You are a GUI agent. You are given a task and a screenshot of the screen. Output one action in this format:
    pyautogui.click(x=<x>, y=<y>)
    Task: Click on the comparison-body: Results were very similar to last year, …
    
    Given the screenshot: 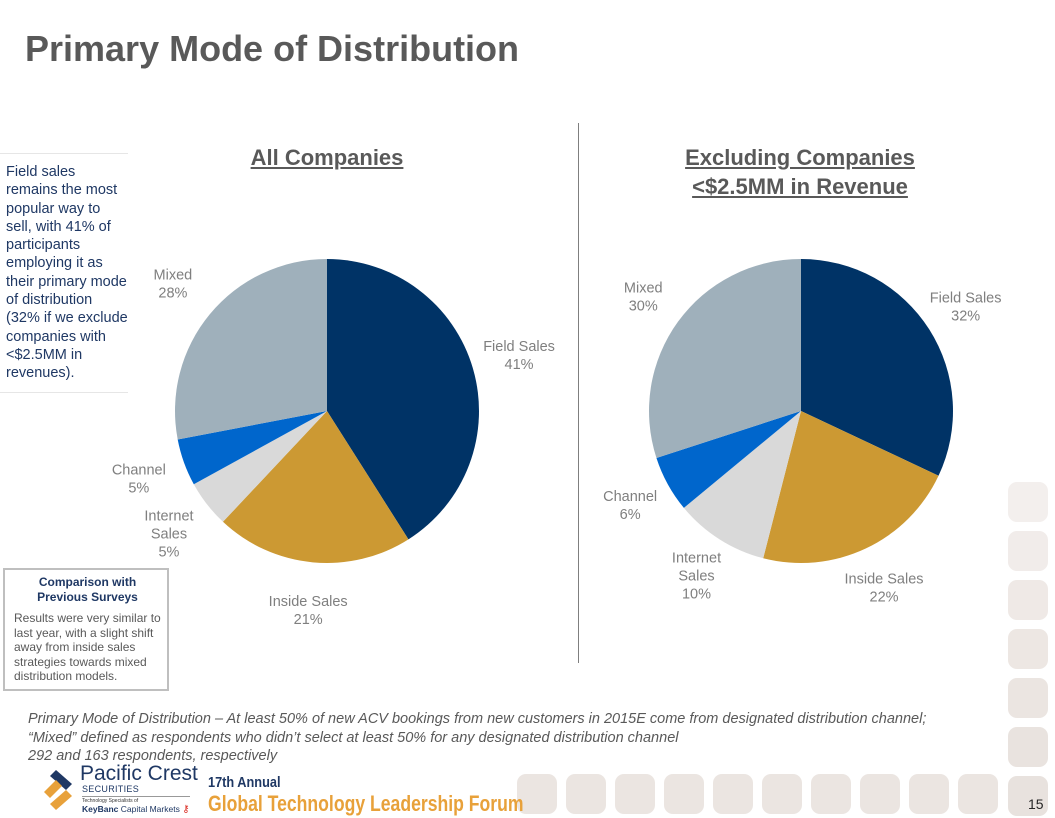 What is the action you would take?
    pyautogui.click(x=87, y=647)
    